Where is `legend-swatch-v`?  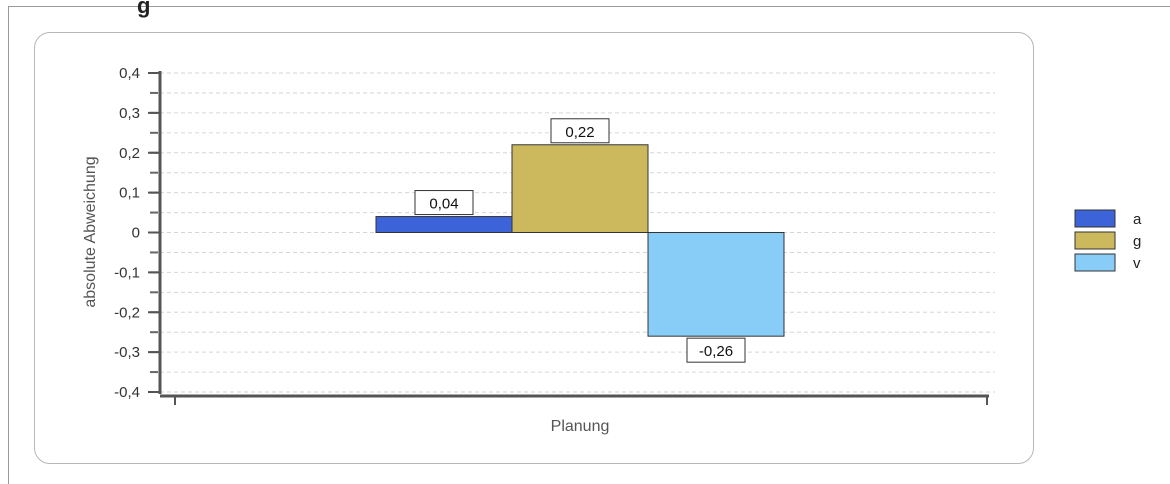
legend-swatch-v is located at coordinates (1095, 262).